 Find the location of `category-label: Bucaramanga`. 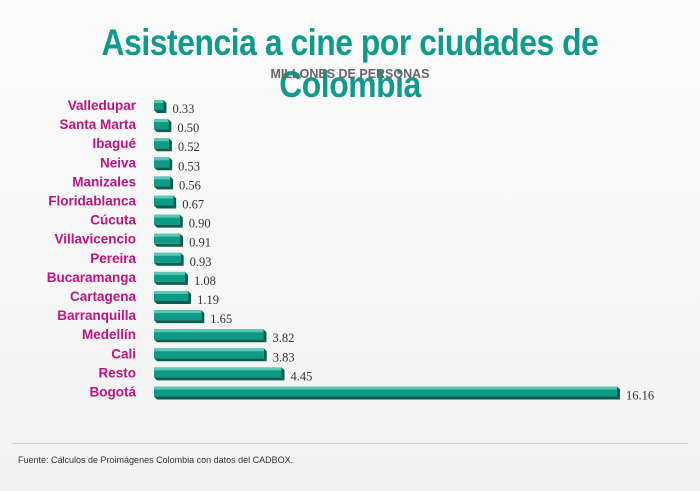

category-label: Bucaramanga is located at coordinates (92, 277).